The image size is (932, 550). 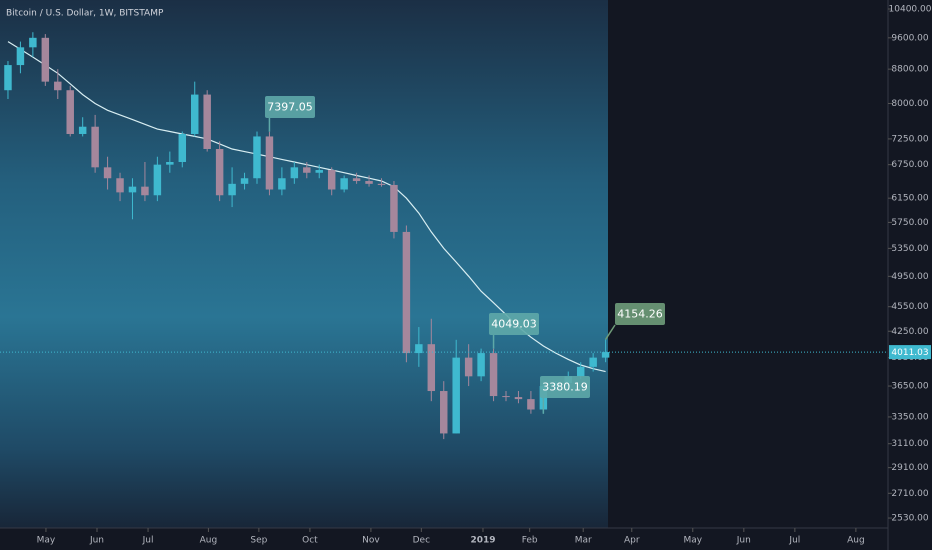 I want to click on y-tick-label: 3350.00, so click(x=909, y=417).